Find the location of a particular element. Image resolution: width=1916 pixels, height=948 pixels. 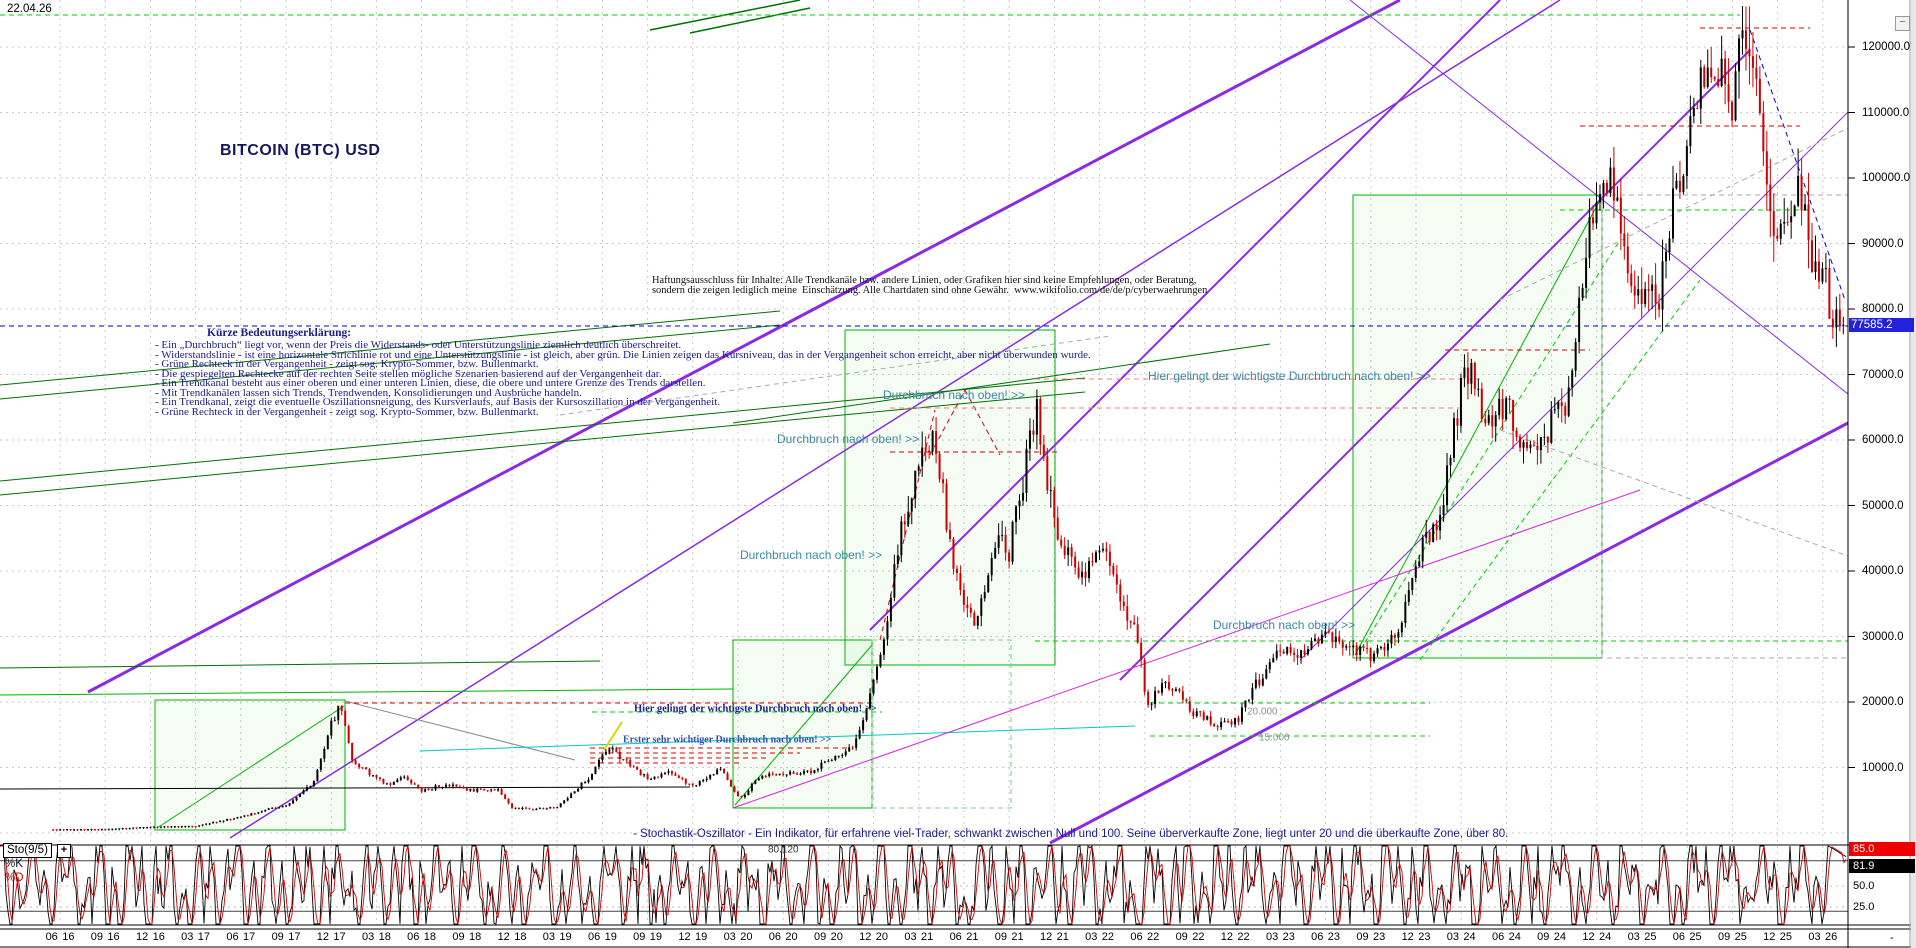

x-axis-label: 12 16 is located at coordinates (150, 937).